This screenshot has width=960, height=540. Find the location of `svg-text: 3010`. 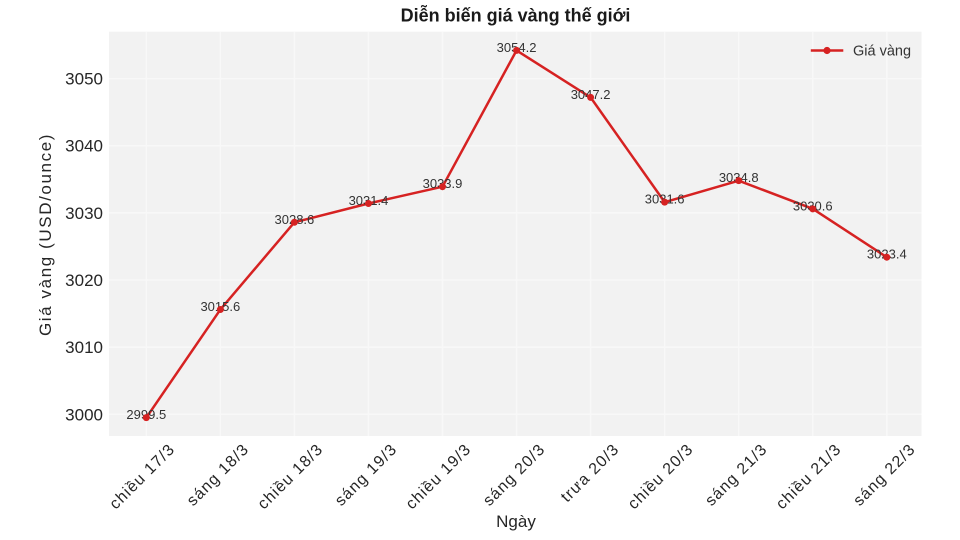

svg-text: 3010 is located at coordinates (84, 347).